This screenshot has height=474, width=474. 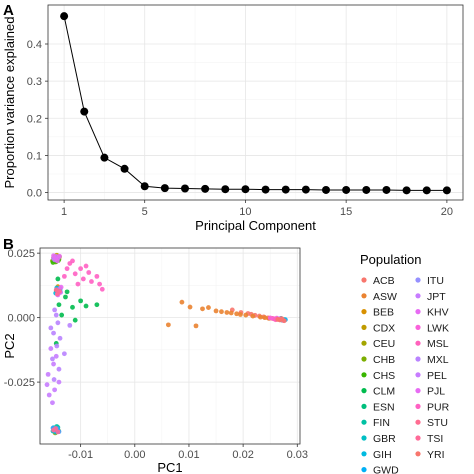 I want to click on legend-label-beb: BEB, so click(x=383, y=313).